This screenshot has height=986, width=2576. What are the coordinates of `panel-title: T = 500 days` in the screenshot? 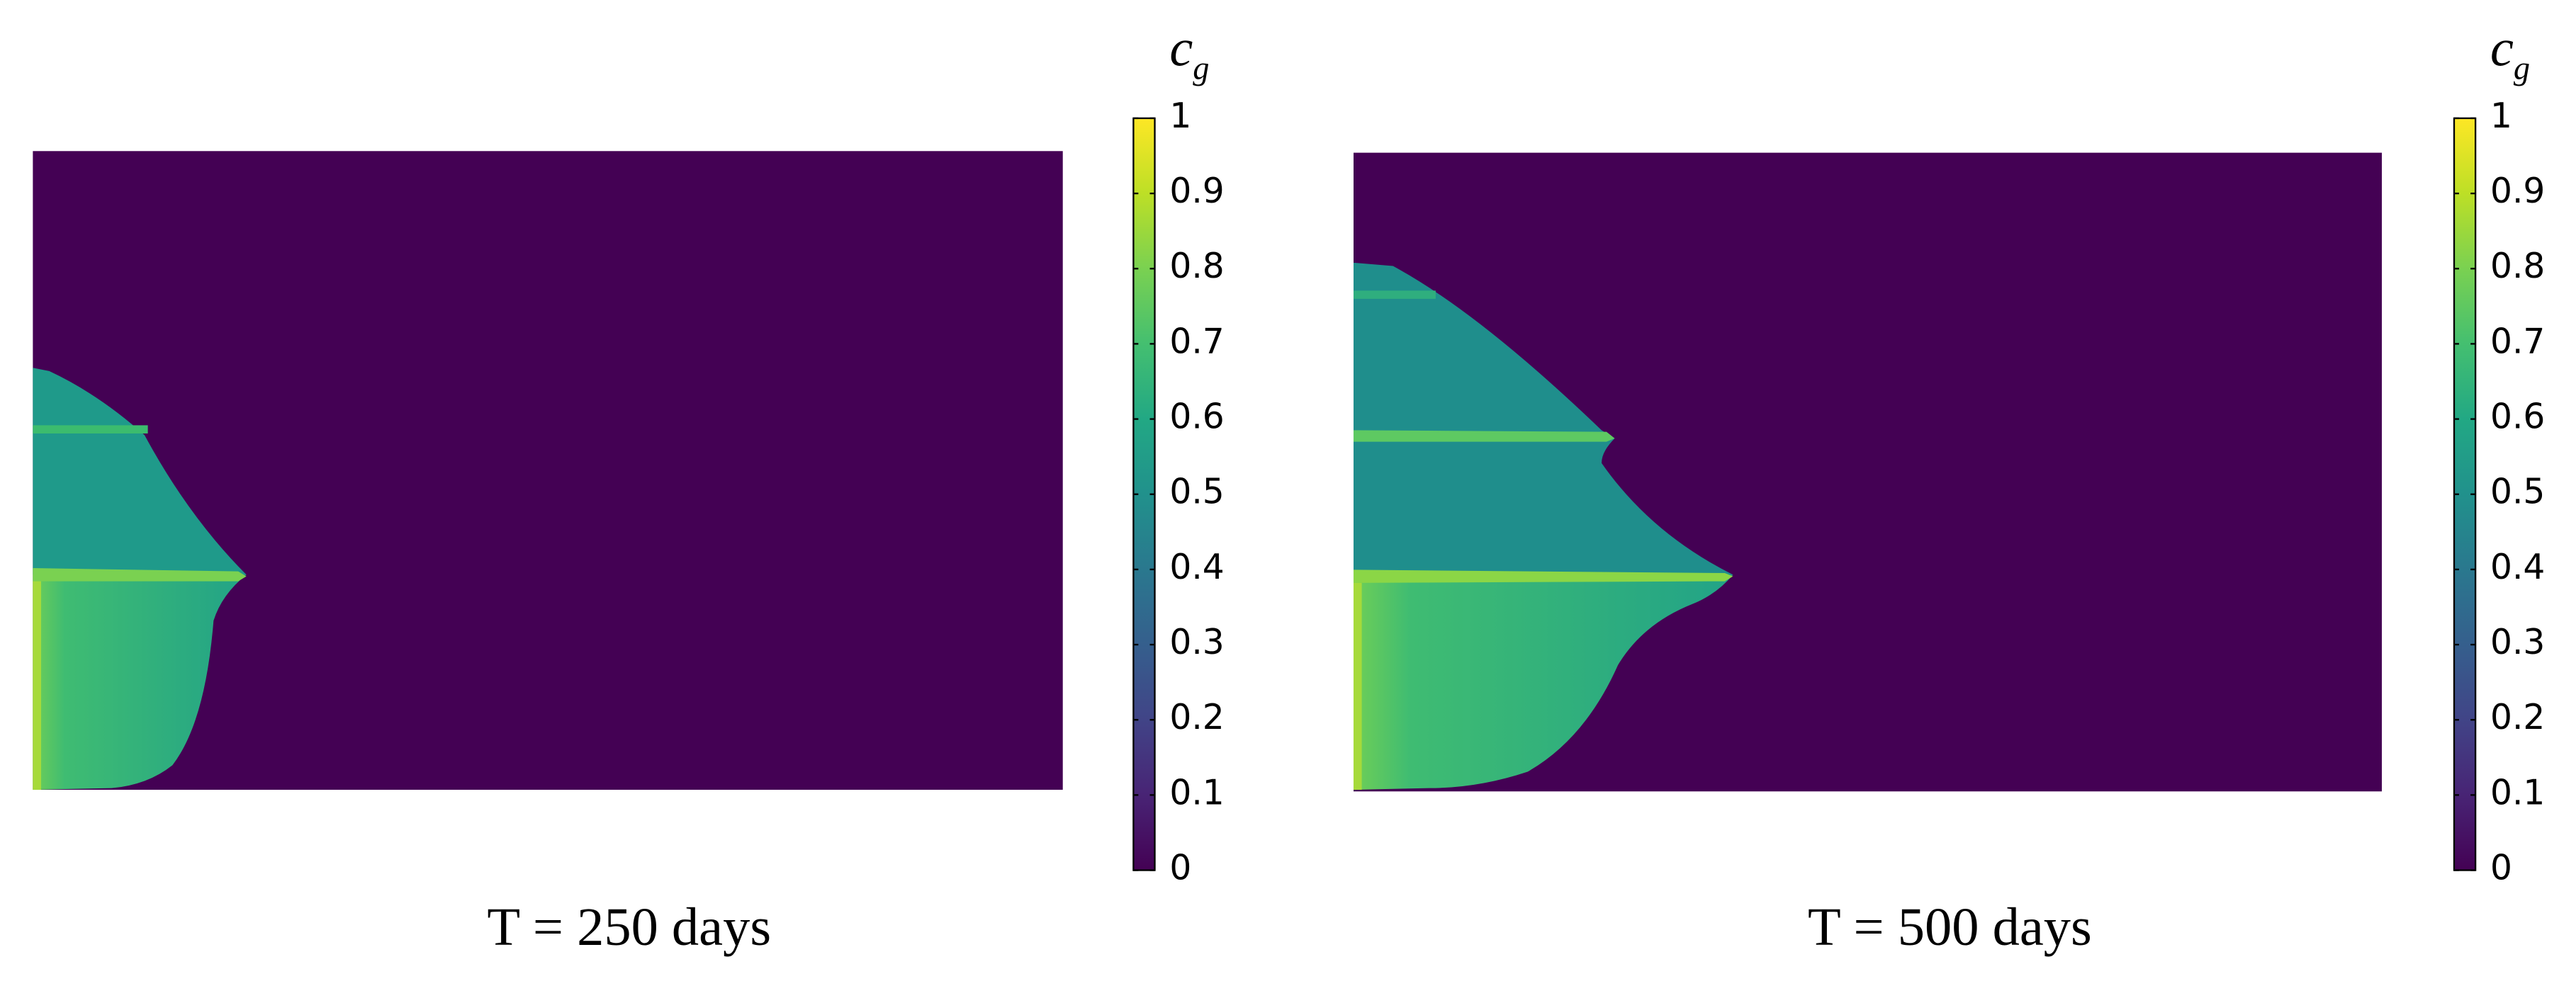 It's located at (1950, 927).